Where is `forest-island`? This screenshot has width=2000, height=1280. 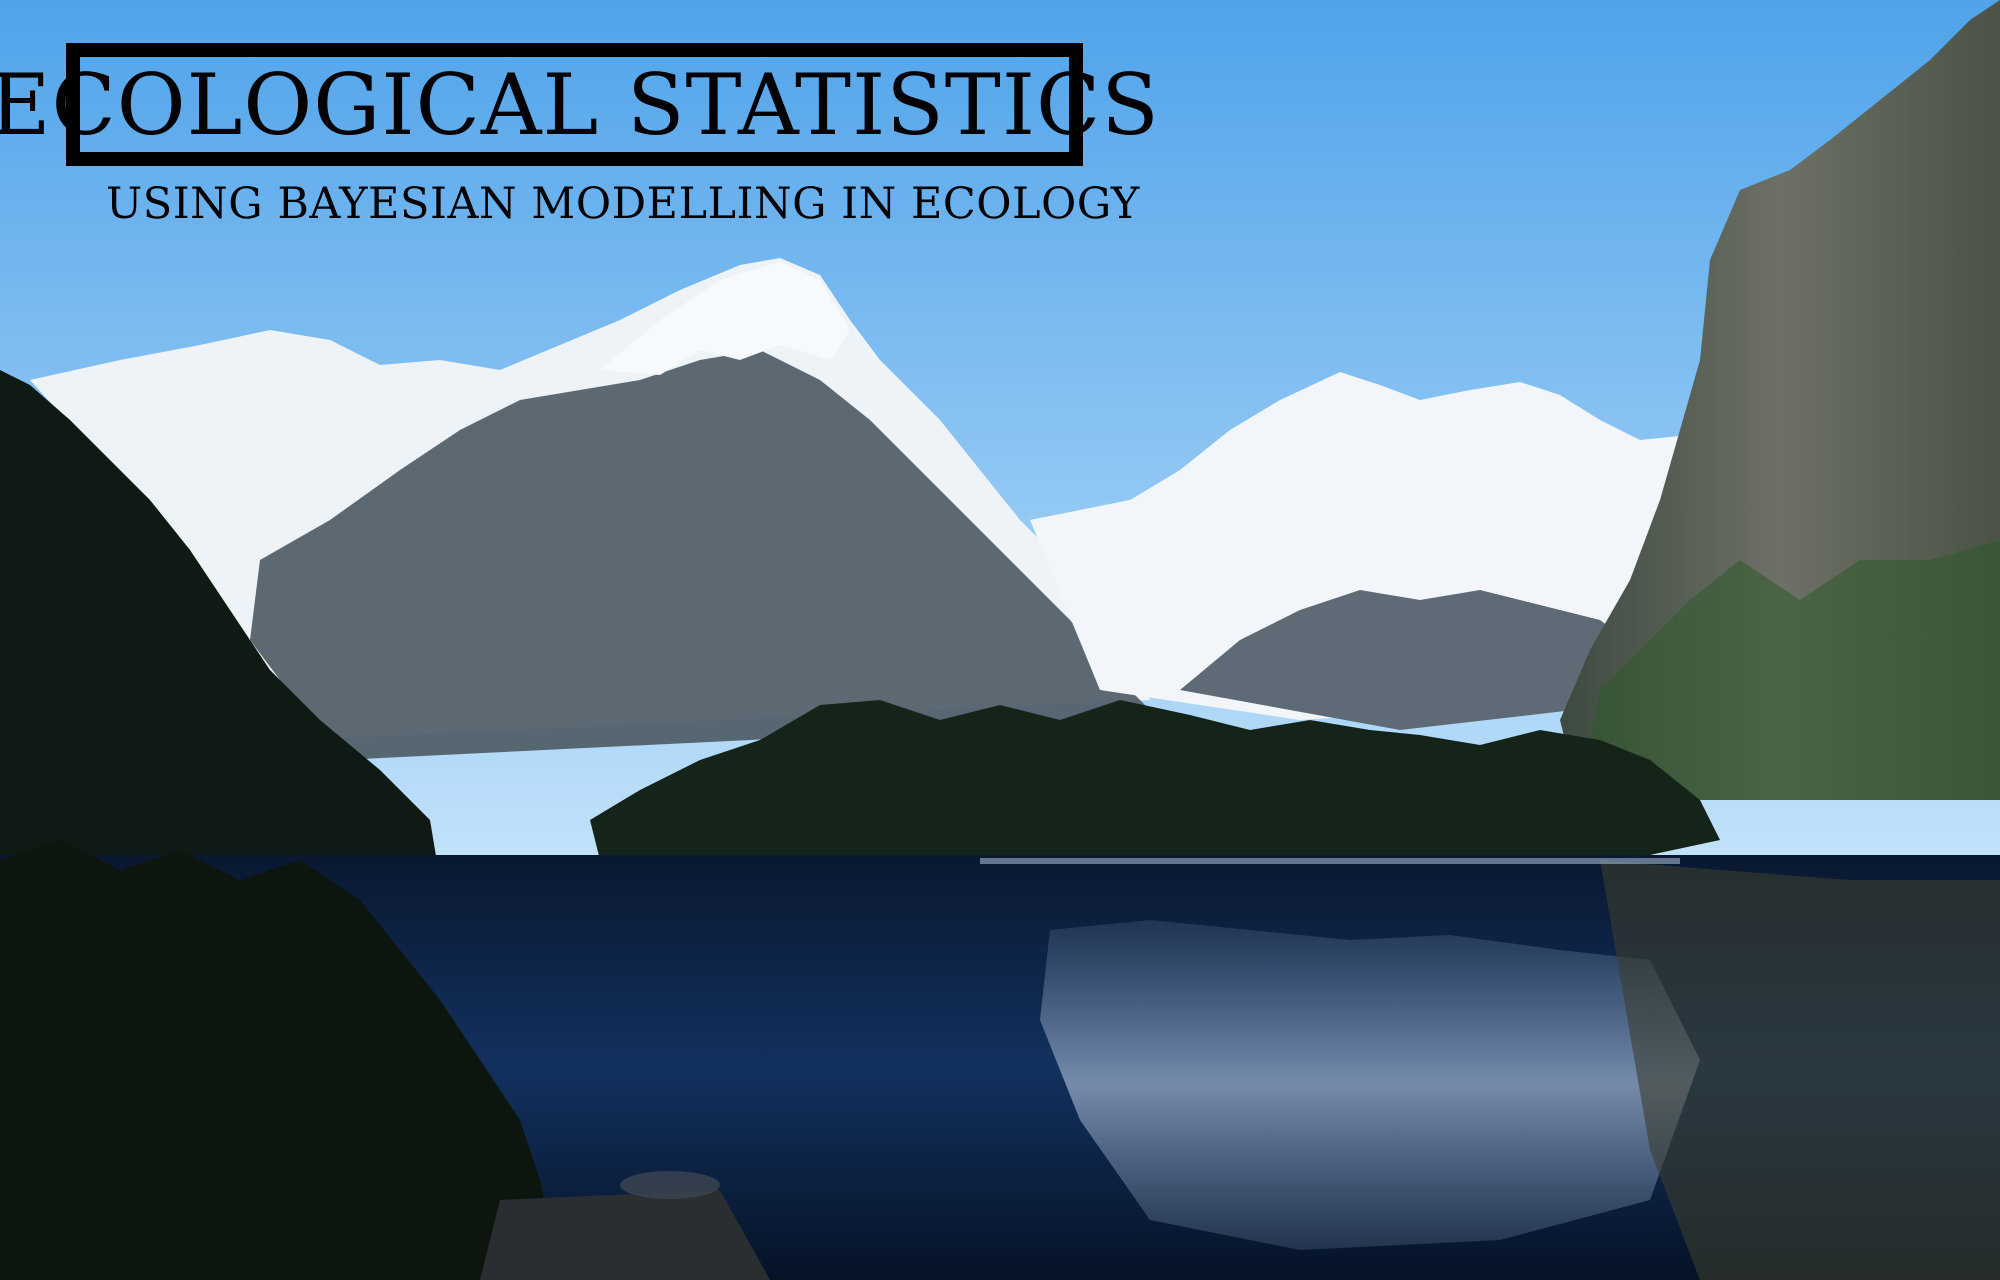
forest-island is located at coordinates (1155, 780).